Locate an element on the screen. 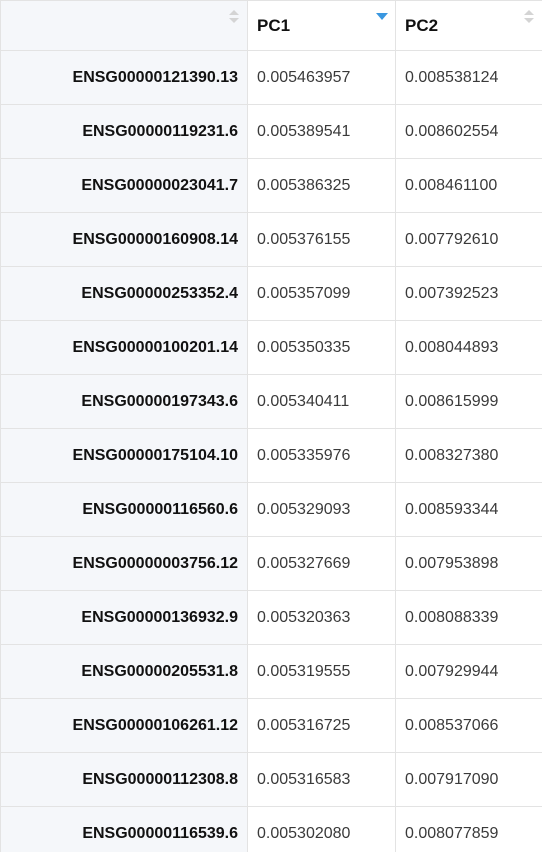 The image size is (542, 852). table-row: ENSG00000106261.12 0.005316725 0.008537066 is located at coordinates (271, 726).